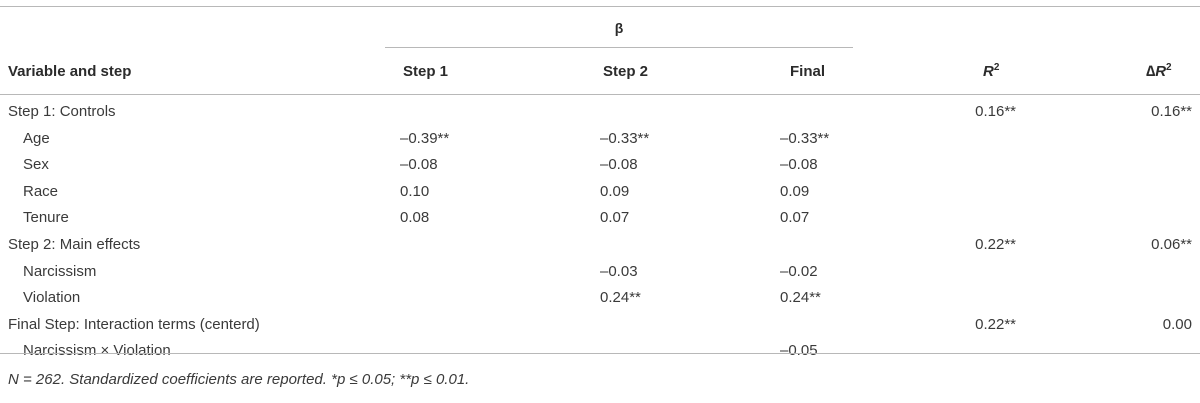 The image size is (1200, 403). I want to click on header-r2-sup: 2, so click(996, 67).